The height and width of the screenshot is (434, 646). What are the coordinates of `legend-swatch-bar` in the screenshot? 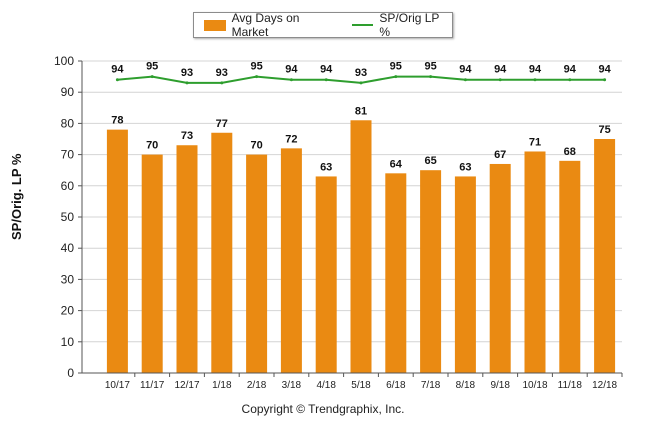 It's located at (215, 25).